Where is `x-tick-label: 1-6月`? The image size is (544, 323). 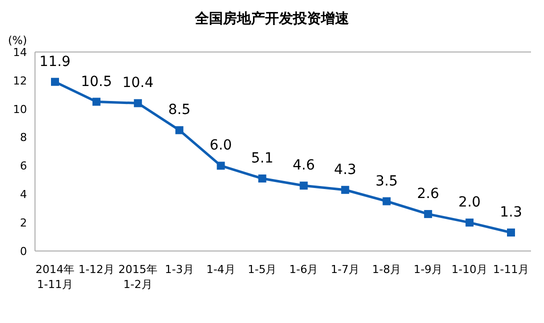 x-tick-label: 1-6月 is located at coordinates (303, 269).